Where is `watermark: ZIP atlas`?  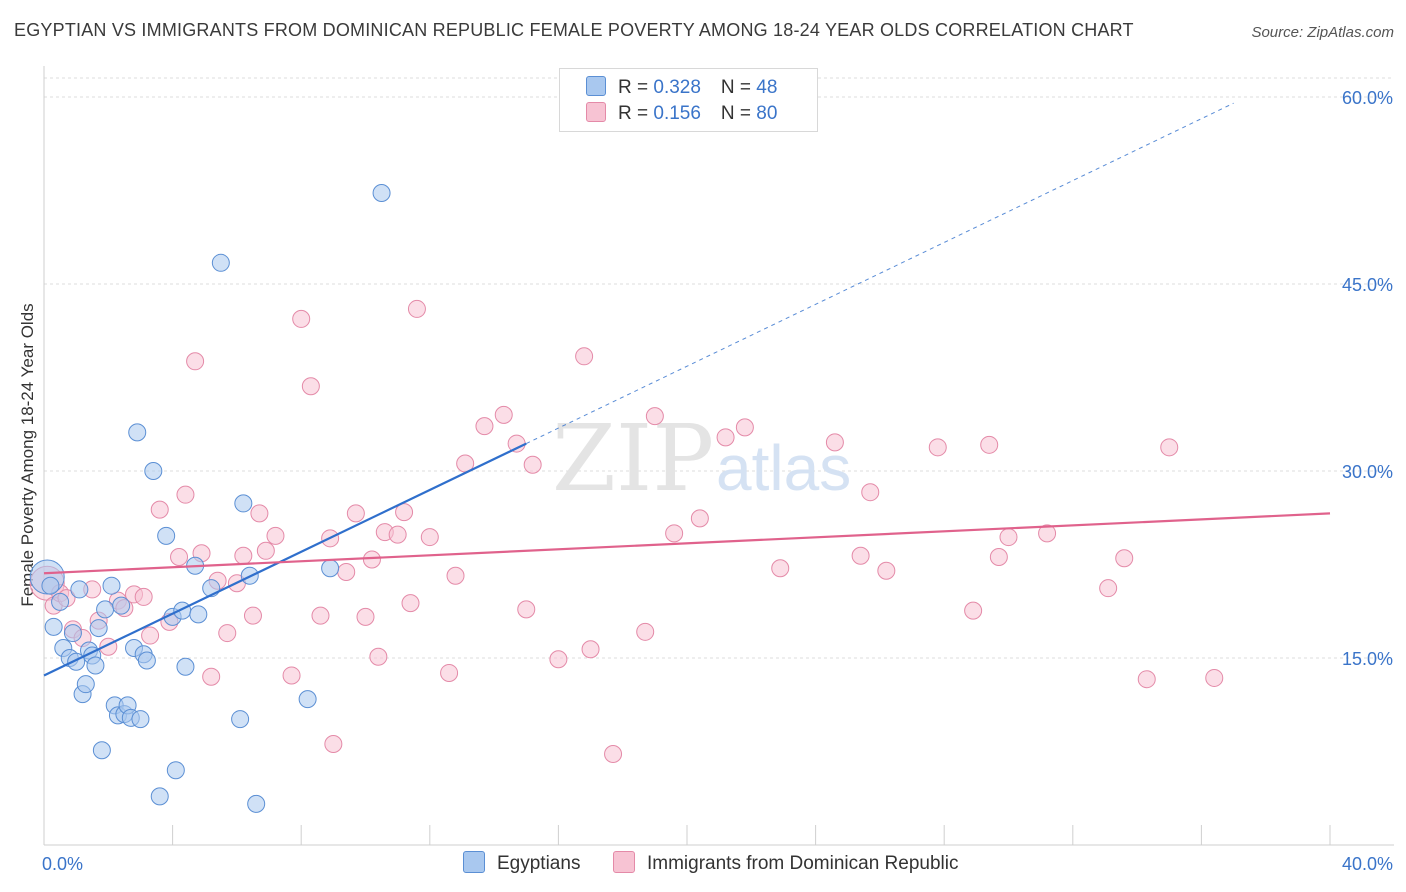 watermark: ZIP atlas is located at coordinates (701, 458).